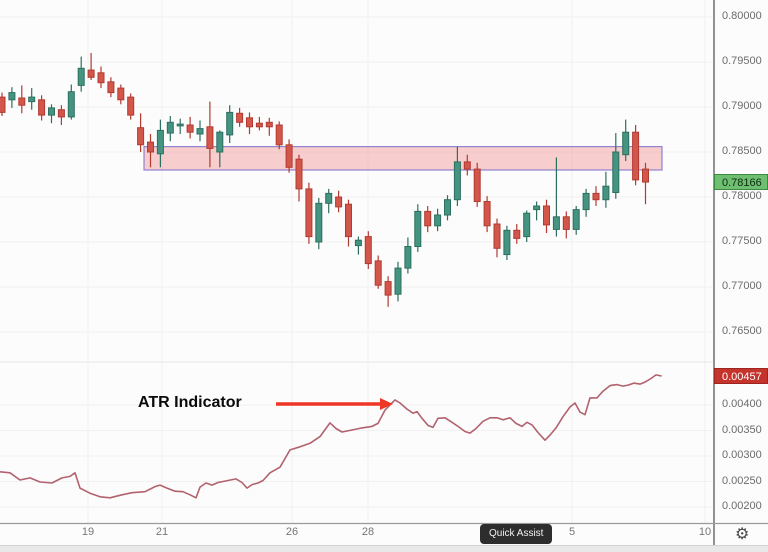  Describe the element at coordinates (705, 532) in the screenshot. I see `time-tick-label: 10` at that location.